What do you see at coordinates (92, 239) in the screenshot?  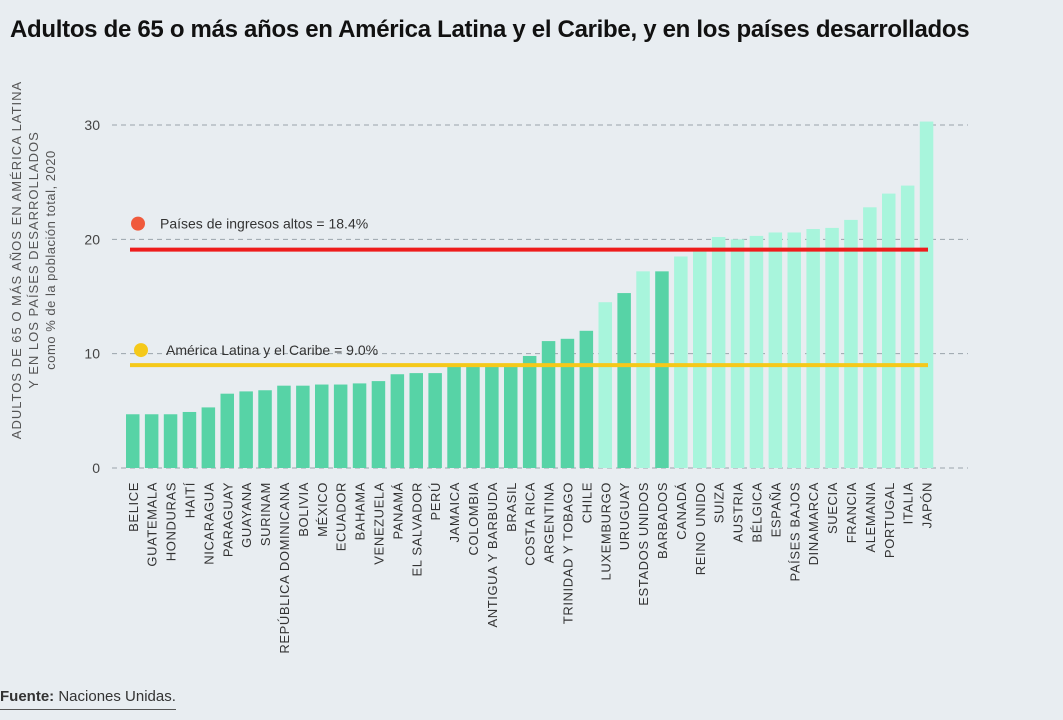 I see `y-tick-label: 20` at bounding box center [92, 239].